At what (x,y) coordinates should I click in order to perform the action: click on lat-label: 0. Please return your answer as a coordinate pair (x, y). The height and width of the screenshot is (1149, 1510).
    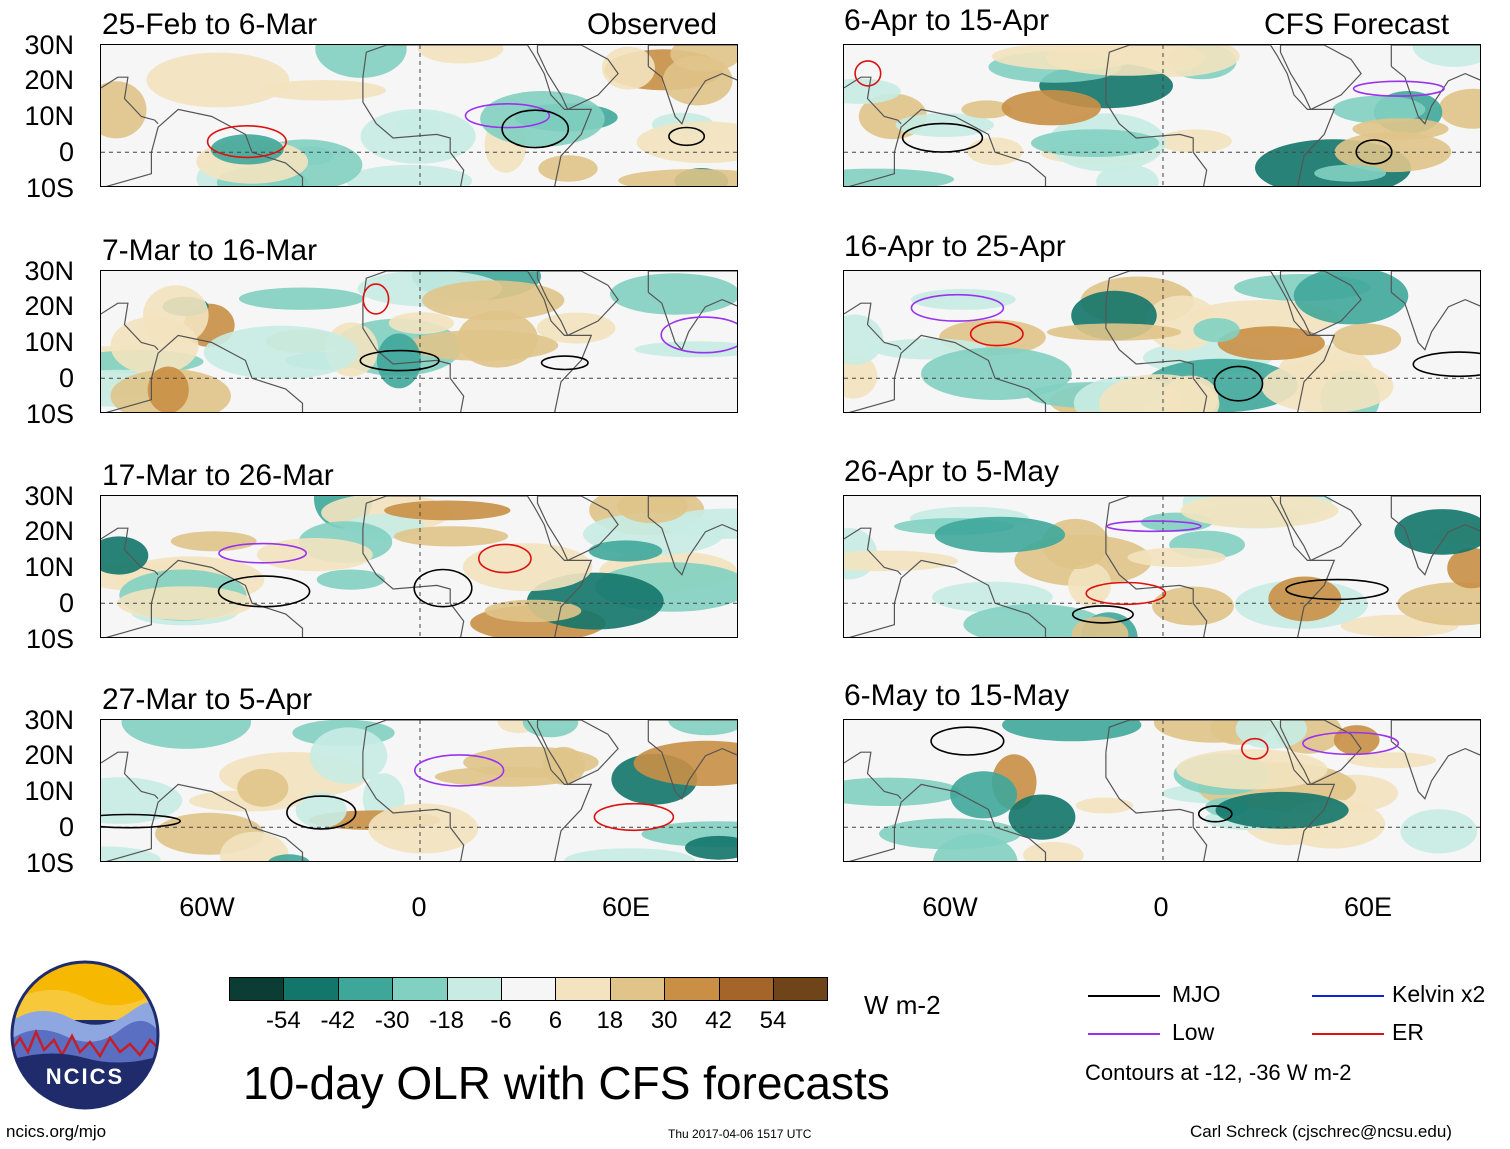
    Looking at the image, I should click on (66, 603).